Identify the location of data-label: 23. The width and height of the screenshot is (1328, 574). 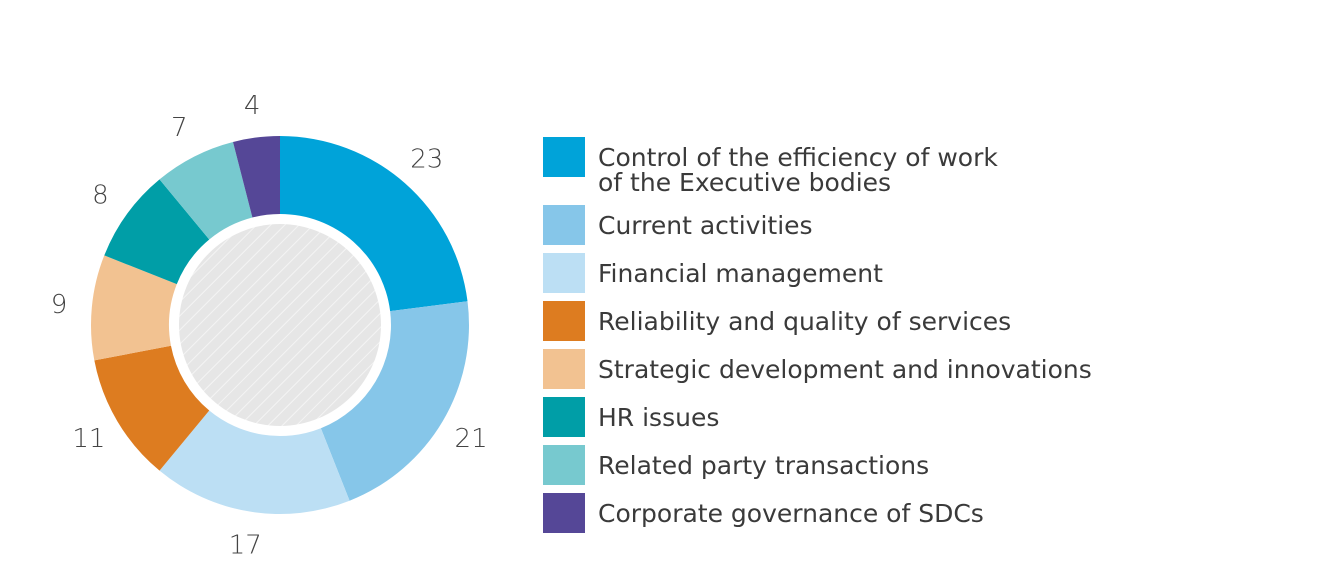
(426, 159).